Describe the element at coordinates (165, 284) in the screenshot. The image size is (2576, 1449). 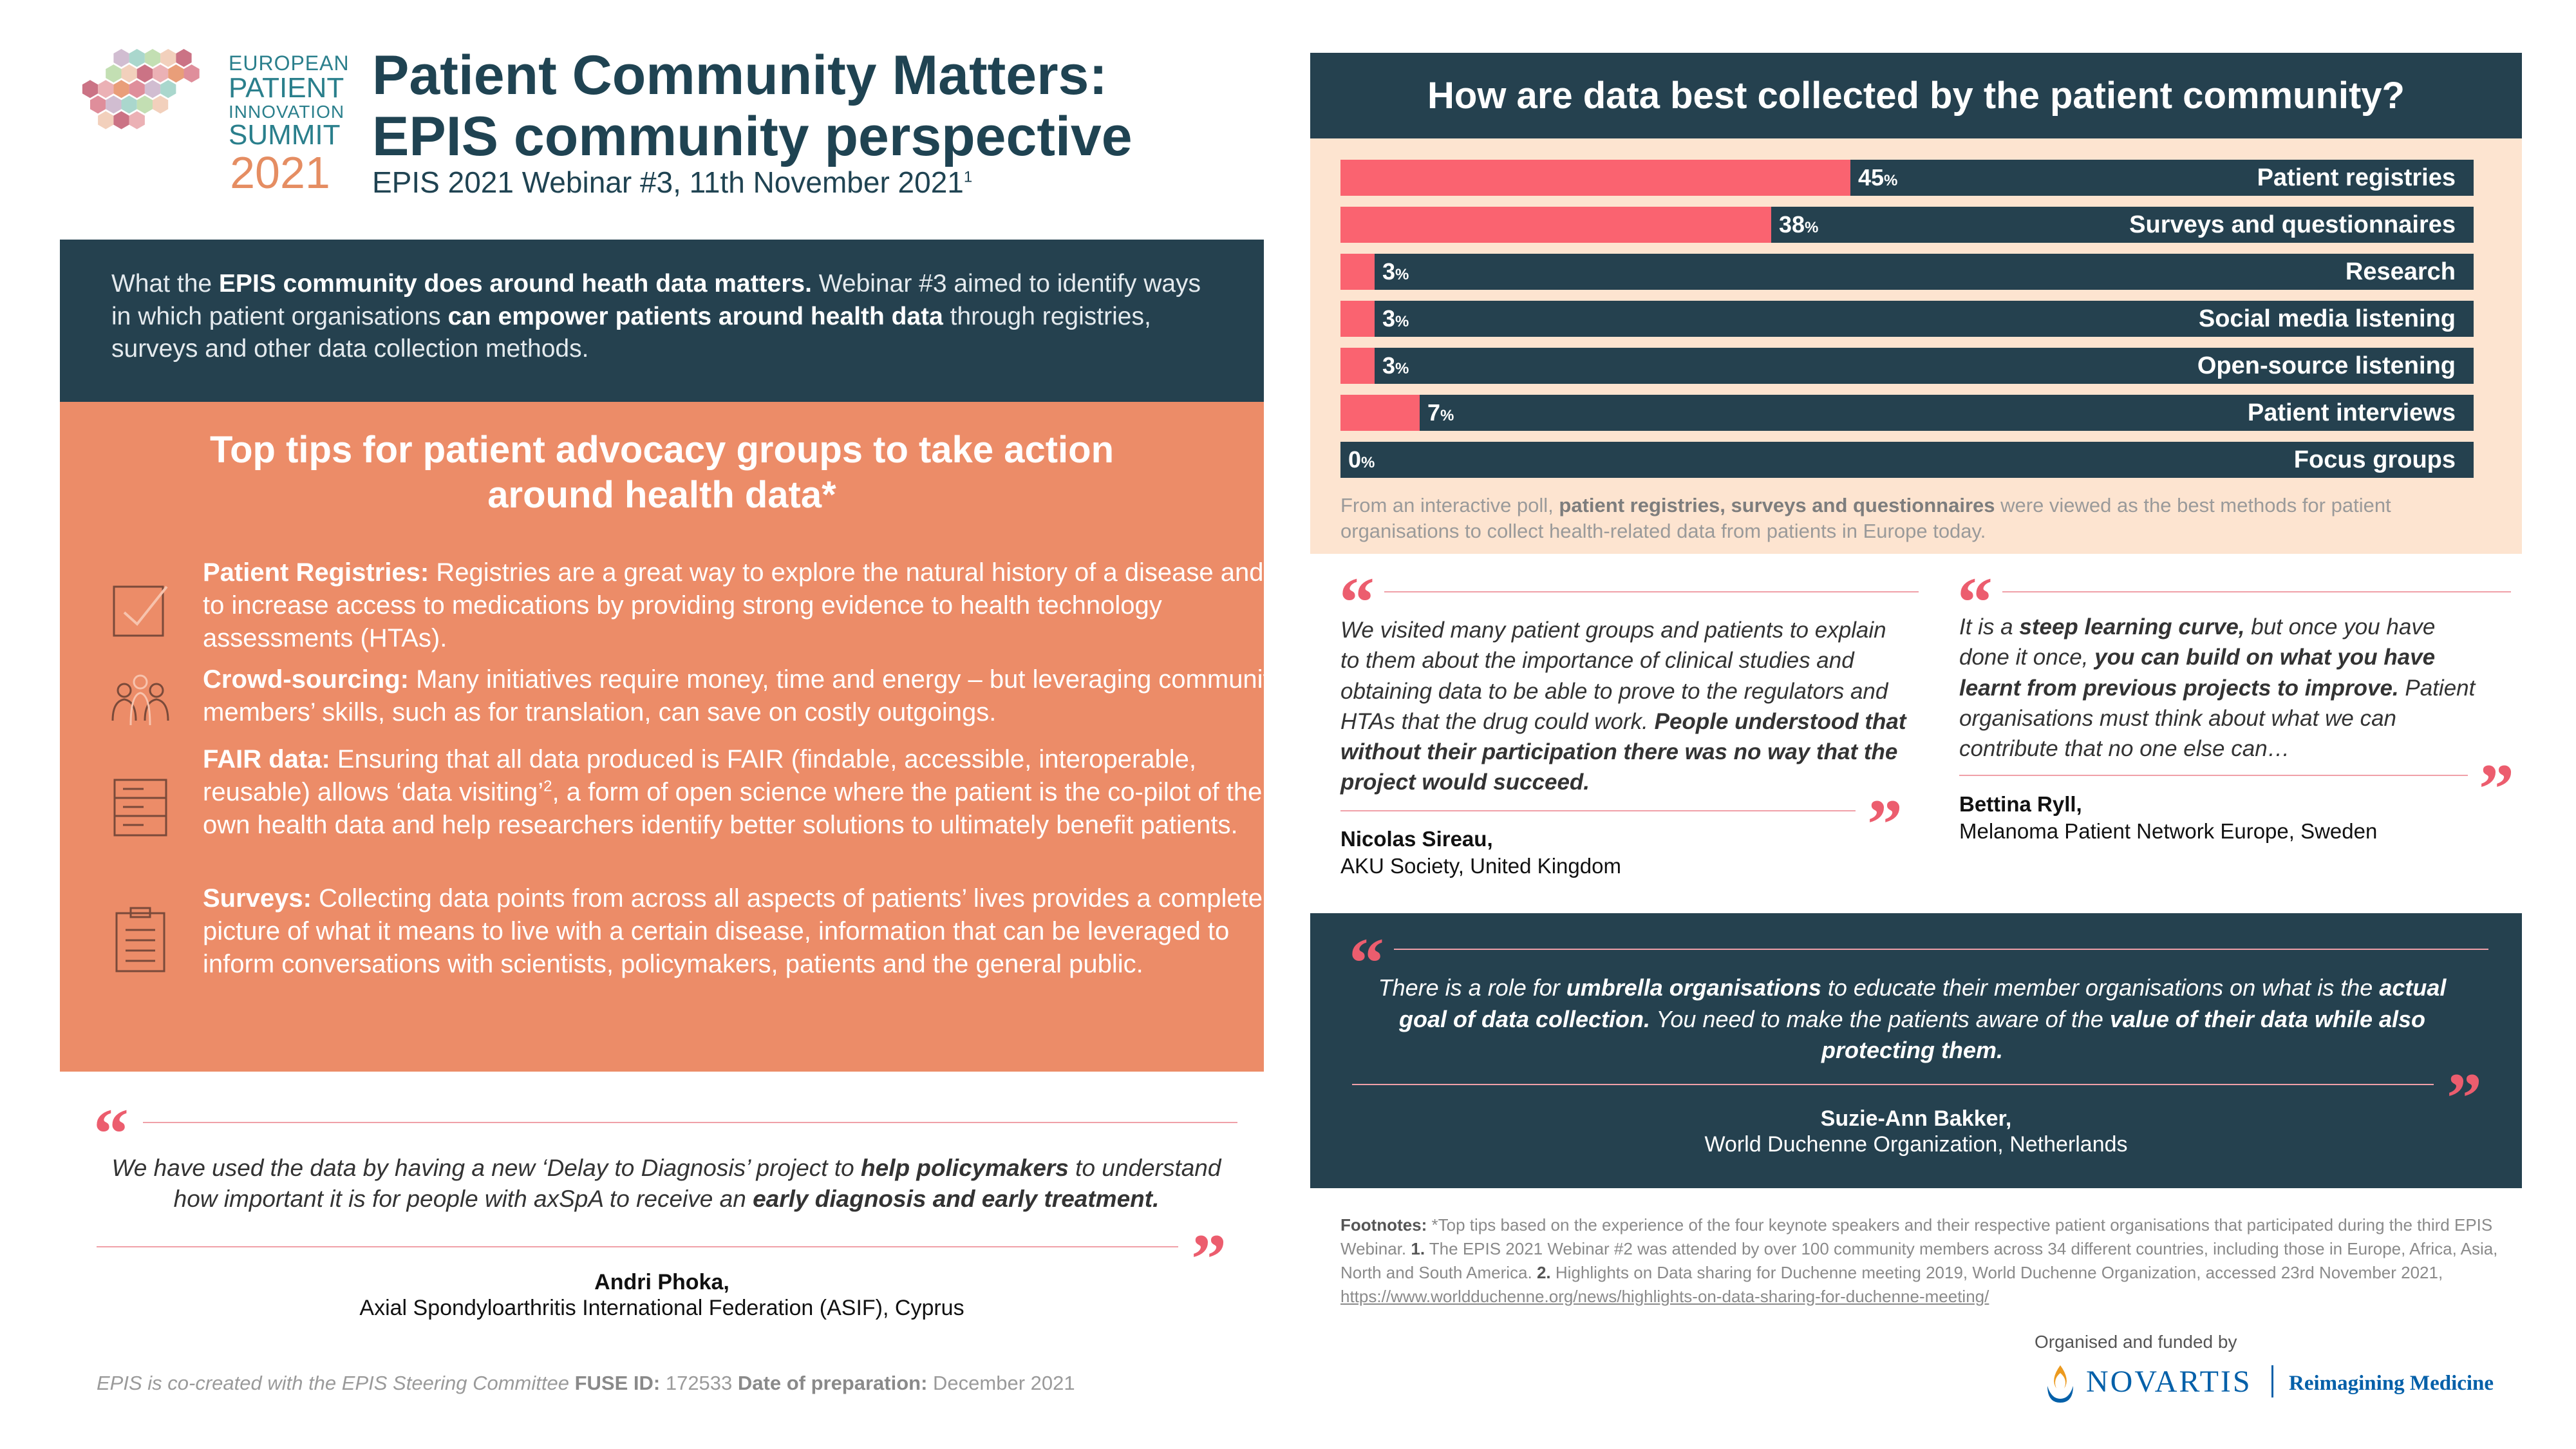
I see `intro-text-1: What the` at that location.